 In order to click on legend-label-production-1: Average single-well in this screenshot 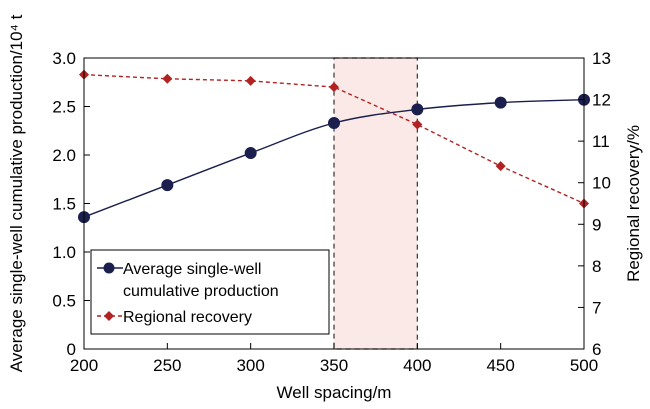, I will do `click(192, 269)`.